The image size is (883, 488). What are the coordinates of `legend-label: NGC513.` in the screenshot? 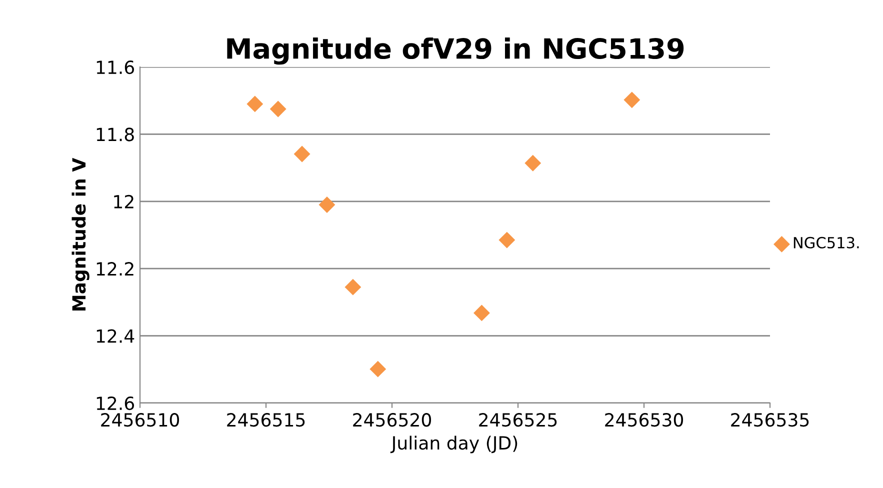 It's located at (826, 242).